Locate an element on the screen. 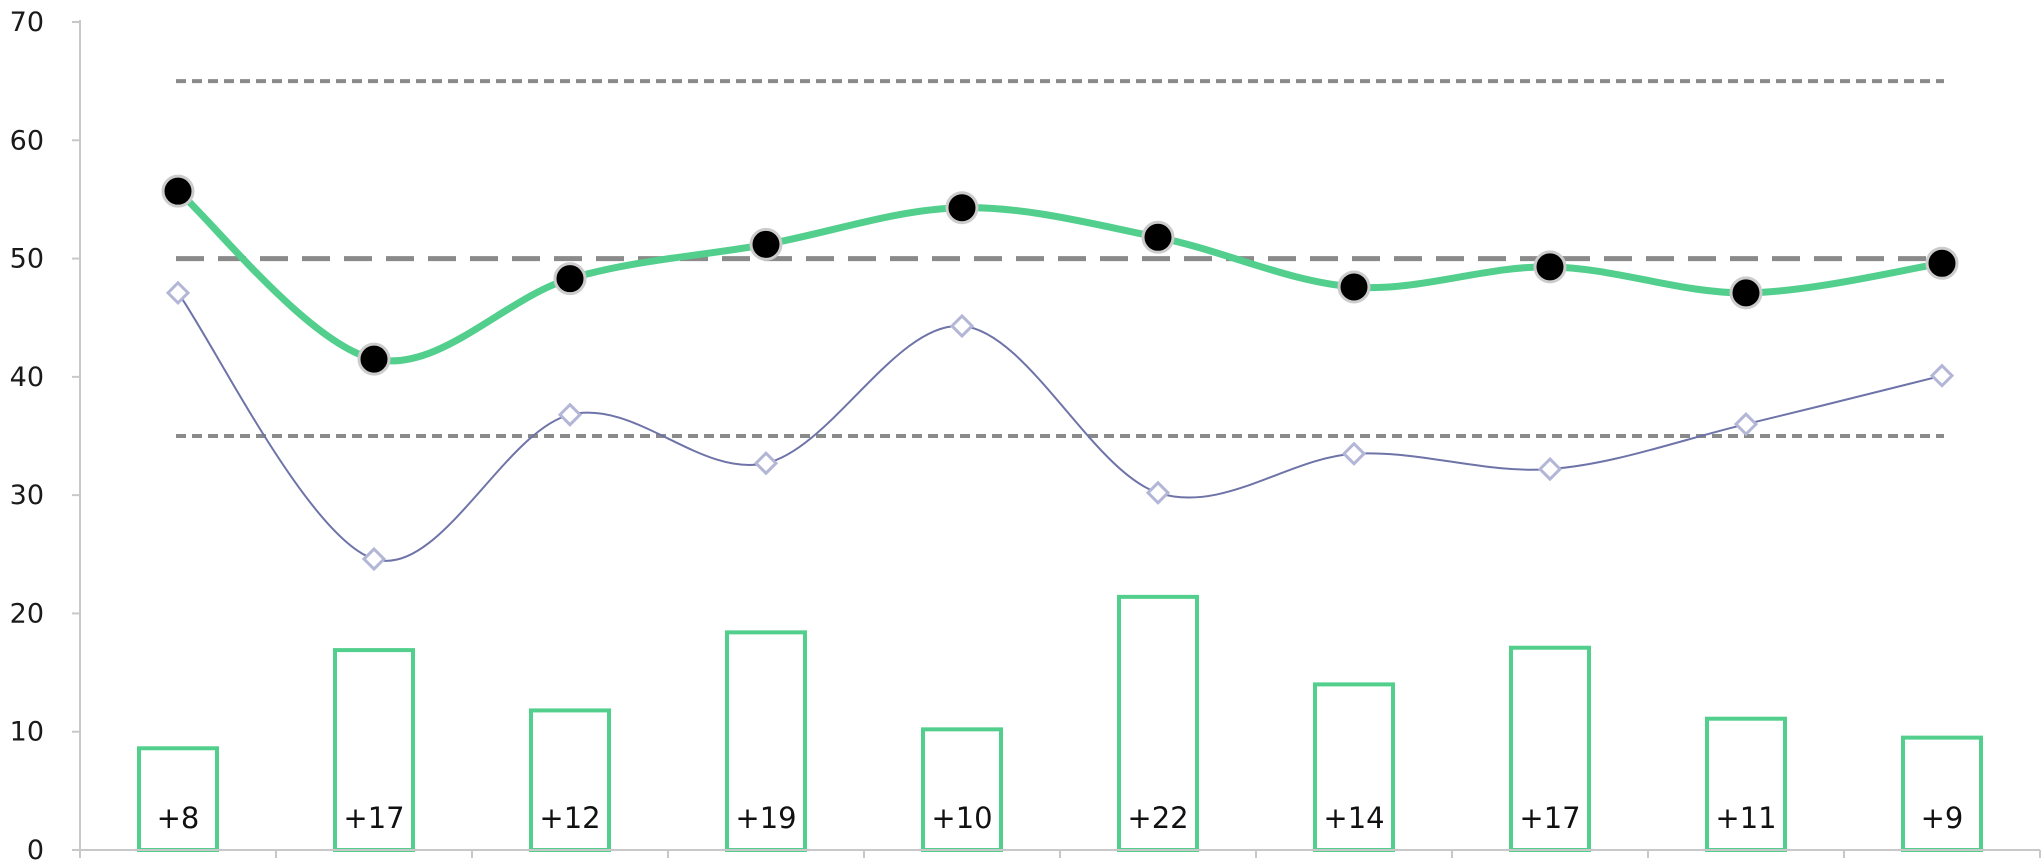 The height and width of the screenshot is (864, 2044). y-tick-label: 30 is located at coordinates (27, 495).